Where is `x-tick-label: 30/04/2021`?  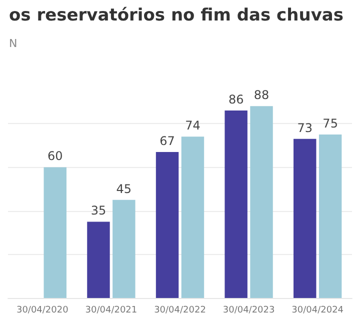
x-tick-label: 30/04/2021 is located at coordinates (111, 311).